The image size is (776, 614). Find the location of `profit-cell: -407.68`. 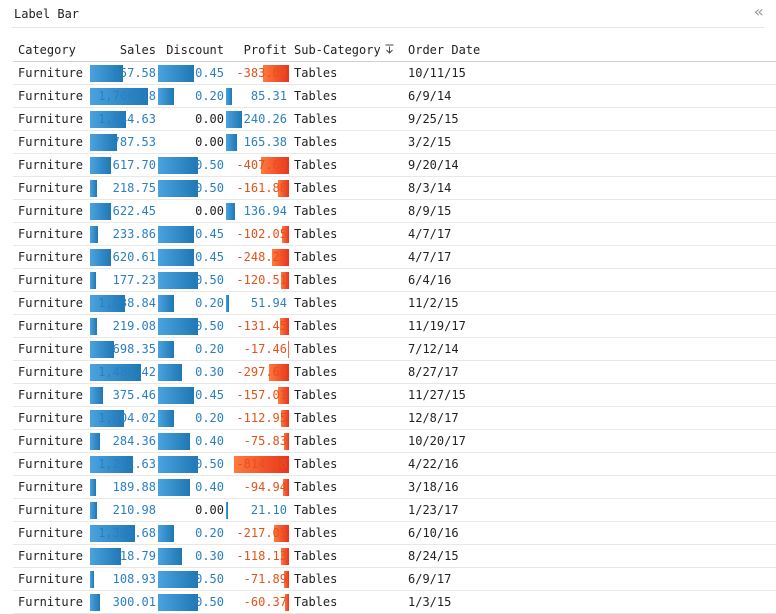

profit-cell: -407.68 is located at coordinates (257, 165).